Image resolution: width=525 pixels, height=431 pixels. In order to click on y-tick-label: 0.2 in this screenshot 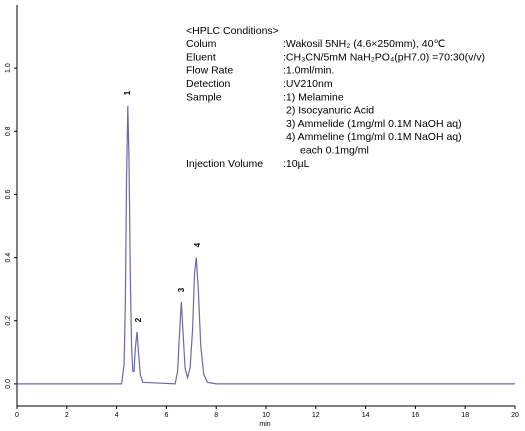, I will do `click(8, 321)`.